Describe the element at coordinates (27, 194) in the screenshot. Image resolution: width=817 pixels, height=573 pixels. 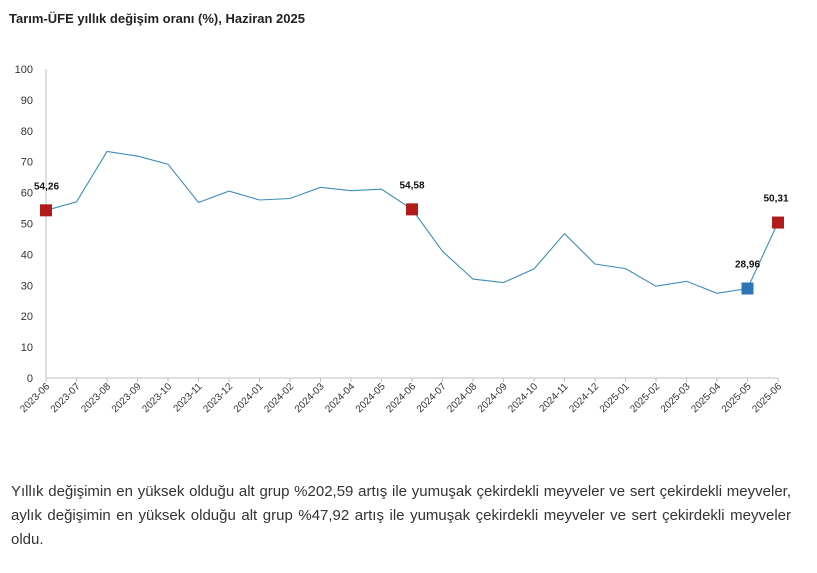
I see `y-tick-label: 60` at that location.